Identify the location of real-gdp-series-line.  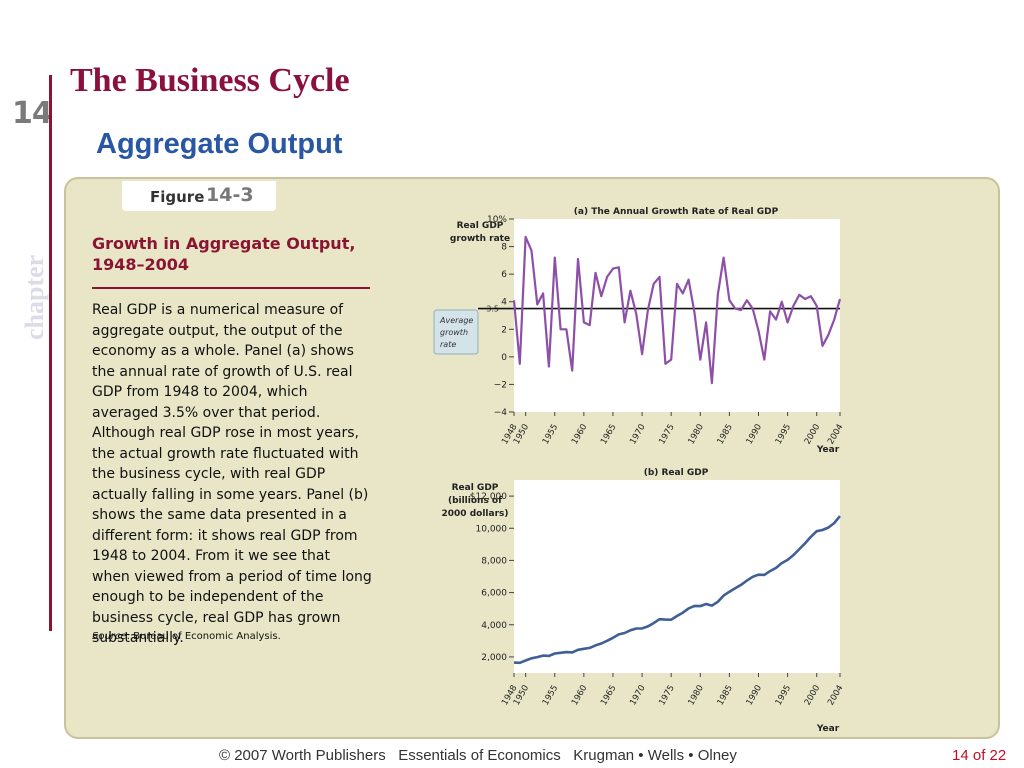
(677, 590).